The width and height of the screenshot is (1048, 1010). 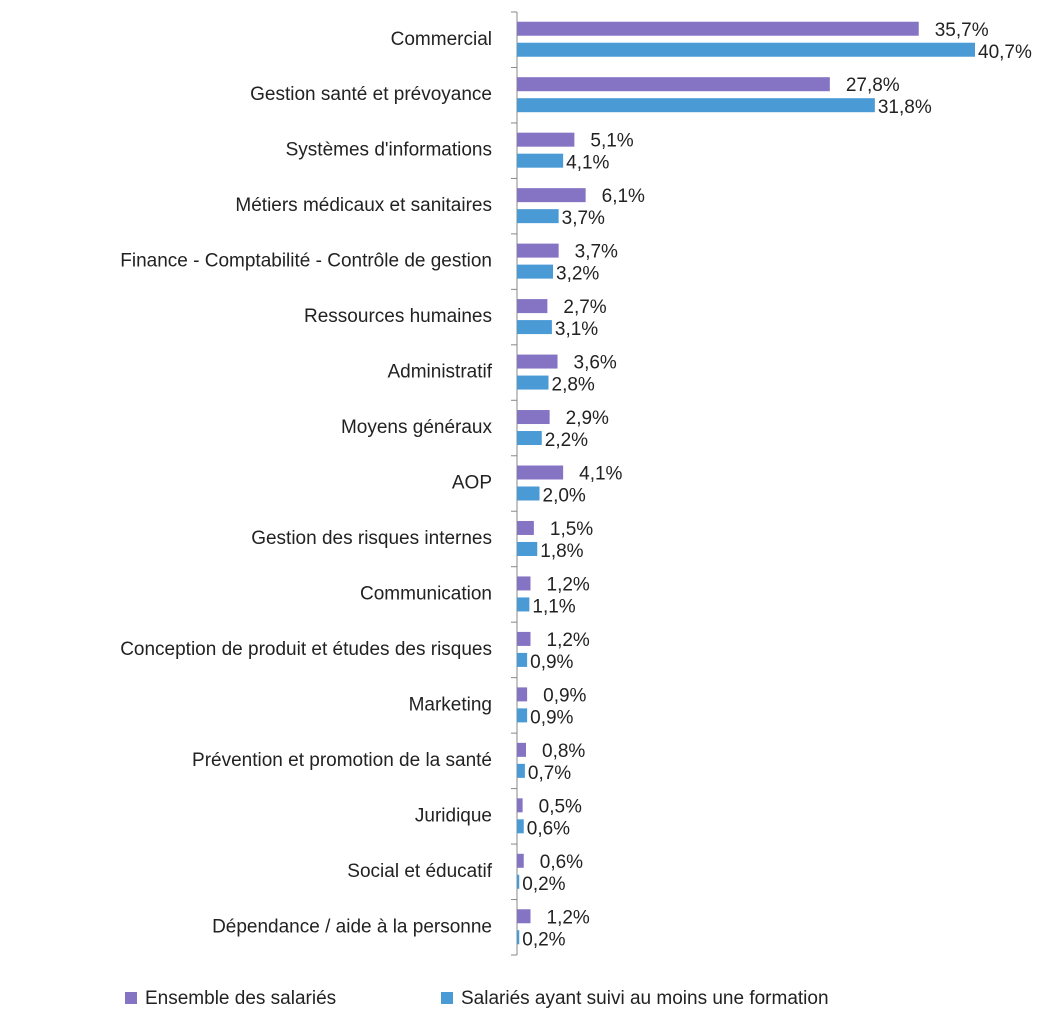 I want to click on value-label: 0,5%, so click(x=560, y=806).